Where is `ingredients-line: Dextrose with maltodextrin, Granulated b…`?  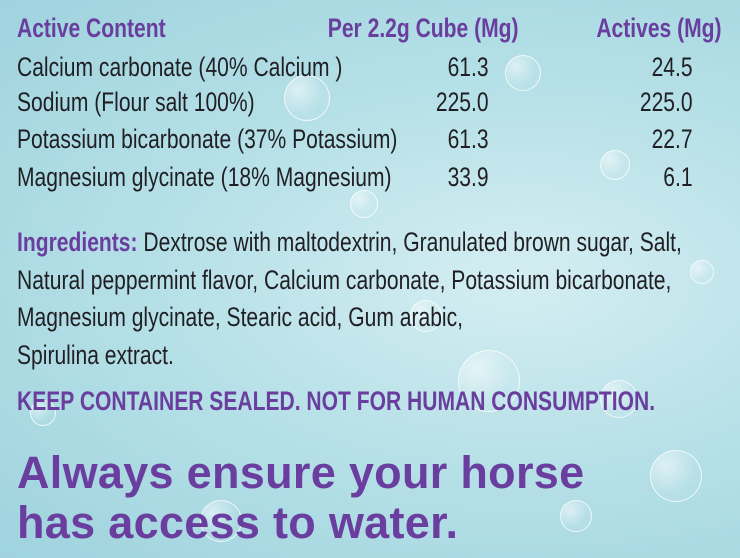
ingredients-line: Dextrose with maltodextrin, Granulated b… is located at coordinates (409, 242).